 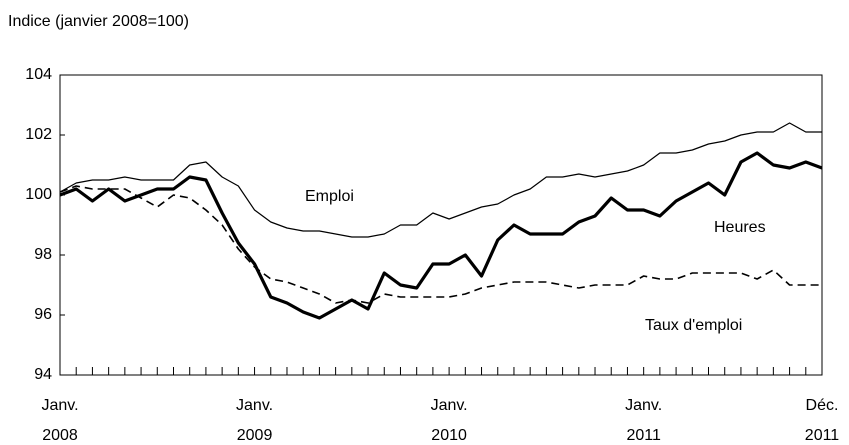 What do you see at coordinates (43, 254) in the screenshot?
I see `y-tick-label: 98` at bounding box center [43, 254].